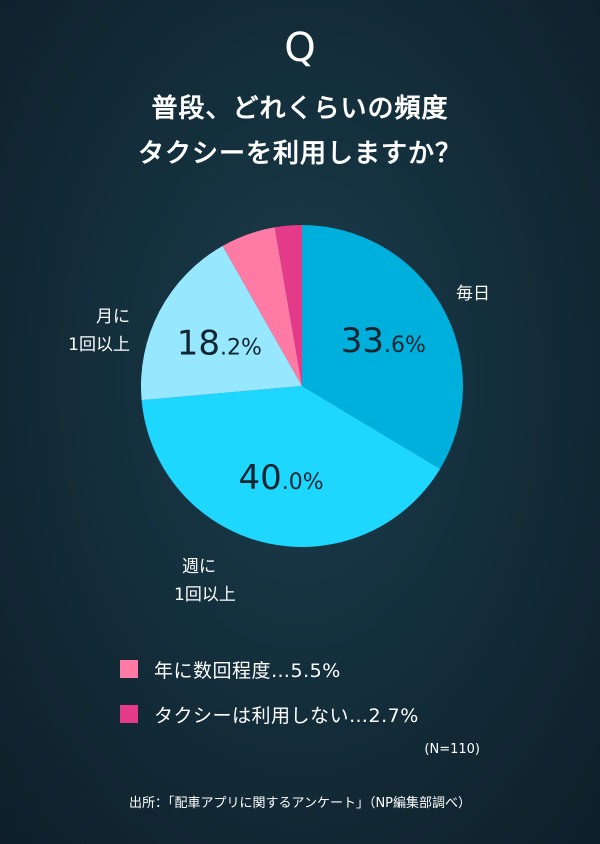 The image size is (600, 844). What do you see at coordinates (281, 478) in the screenshot?
I see `pie-value-label-weekly: 40.0%` at bounding box center [281, 478].